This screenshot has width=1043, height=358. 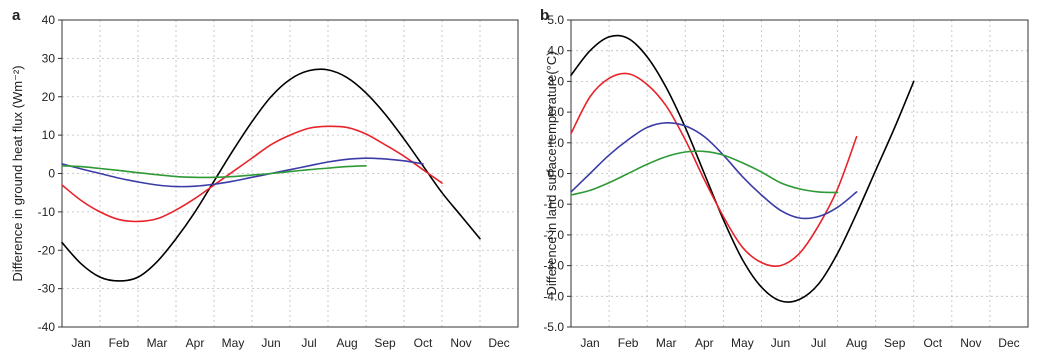 What do you see at coordinates (553, 266) in the screenshot?
I see `y-tick-label: -3.0` at bounding box center [553, 266].